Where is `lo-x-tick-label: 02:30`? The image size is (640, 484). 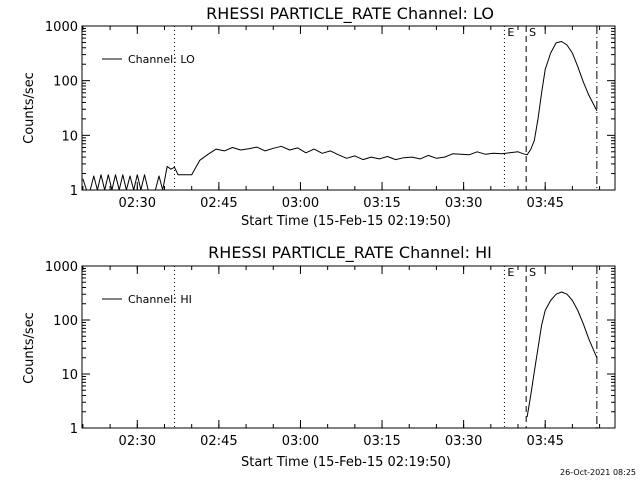
lo-x-tick-label: 02:30 is located at coordinates (137, 203).